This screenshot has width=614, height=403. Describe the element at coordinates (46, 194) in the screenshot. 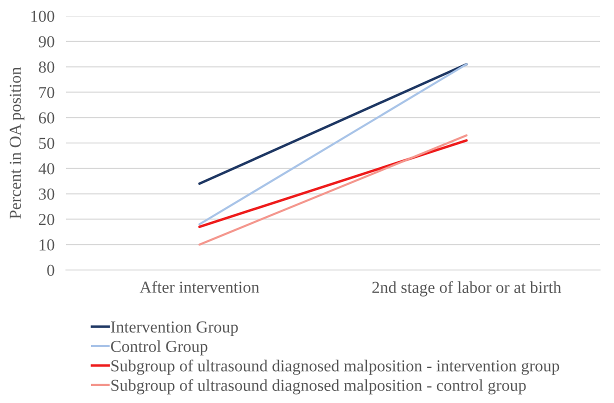

I see `y-tick-label: 30` at that location.